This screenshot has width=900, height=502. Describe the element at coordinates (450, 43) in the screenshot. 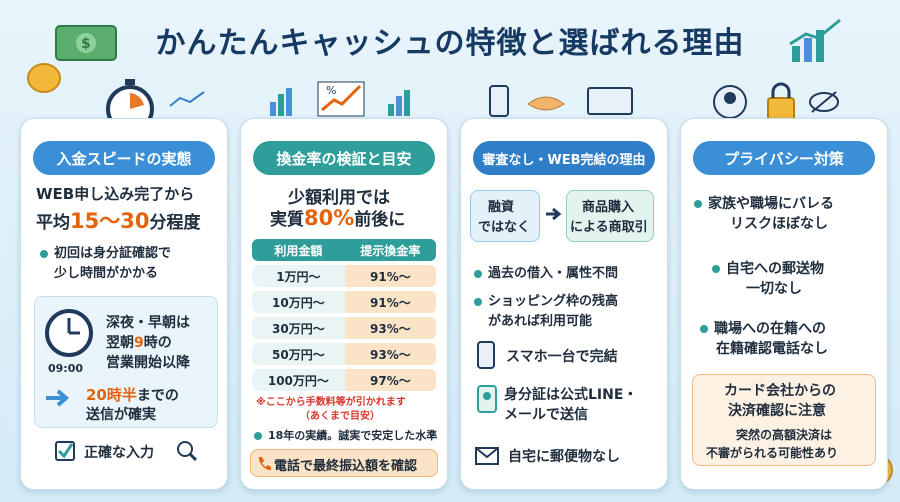

I see `page-title: かんたんキャッシュの特徴と選ばれる理由` at that location.